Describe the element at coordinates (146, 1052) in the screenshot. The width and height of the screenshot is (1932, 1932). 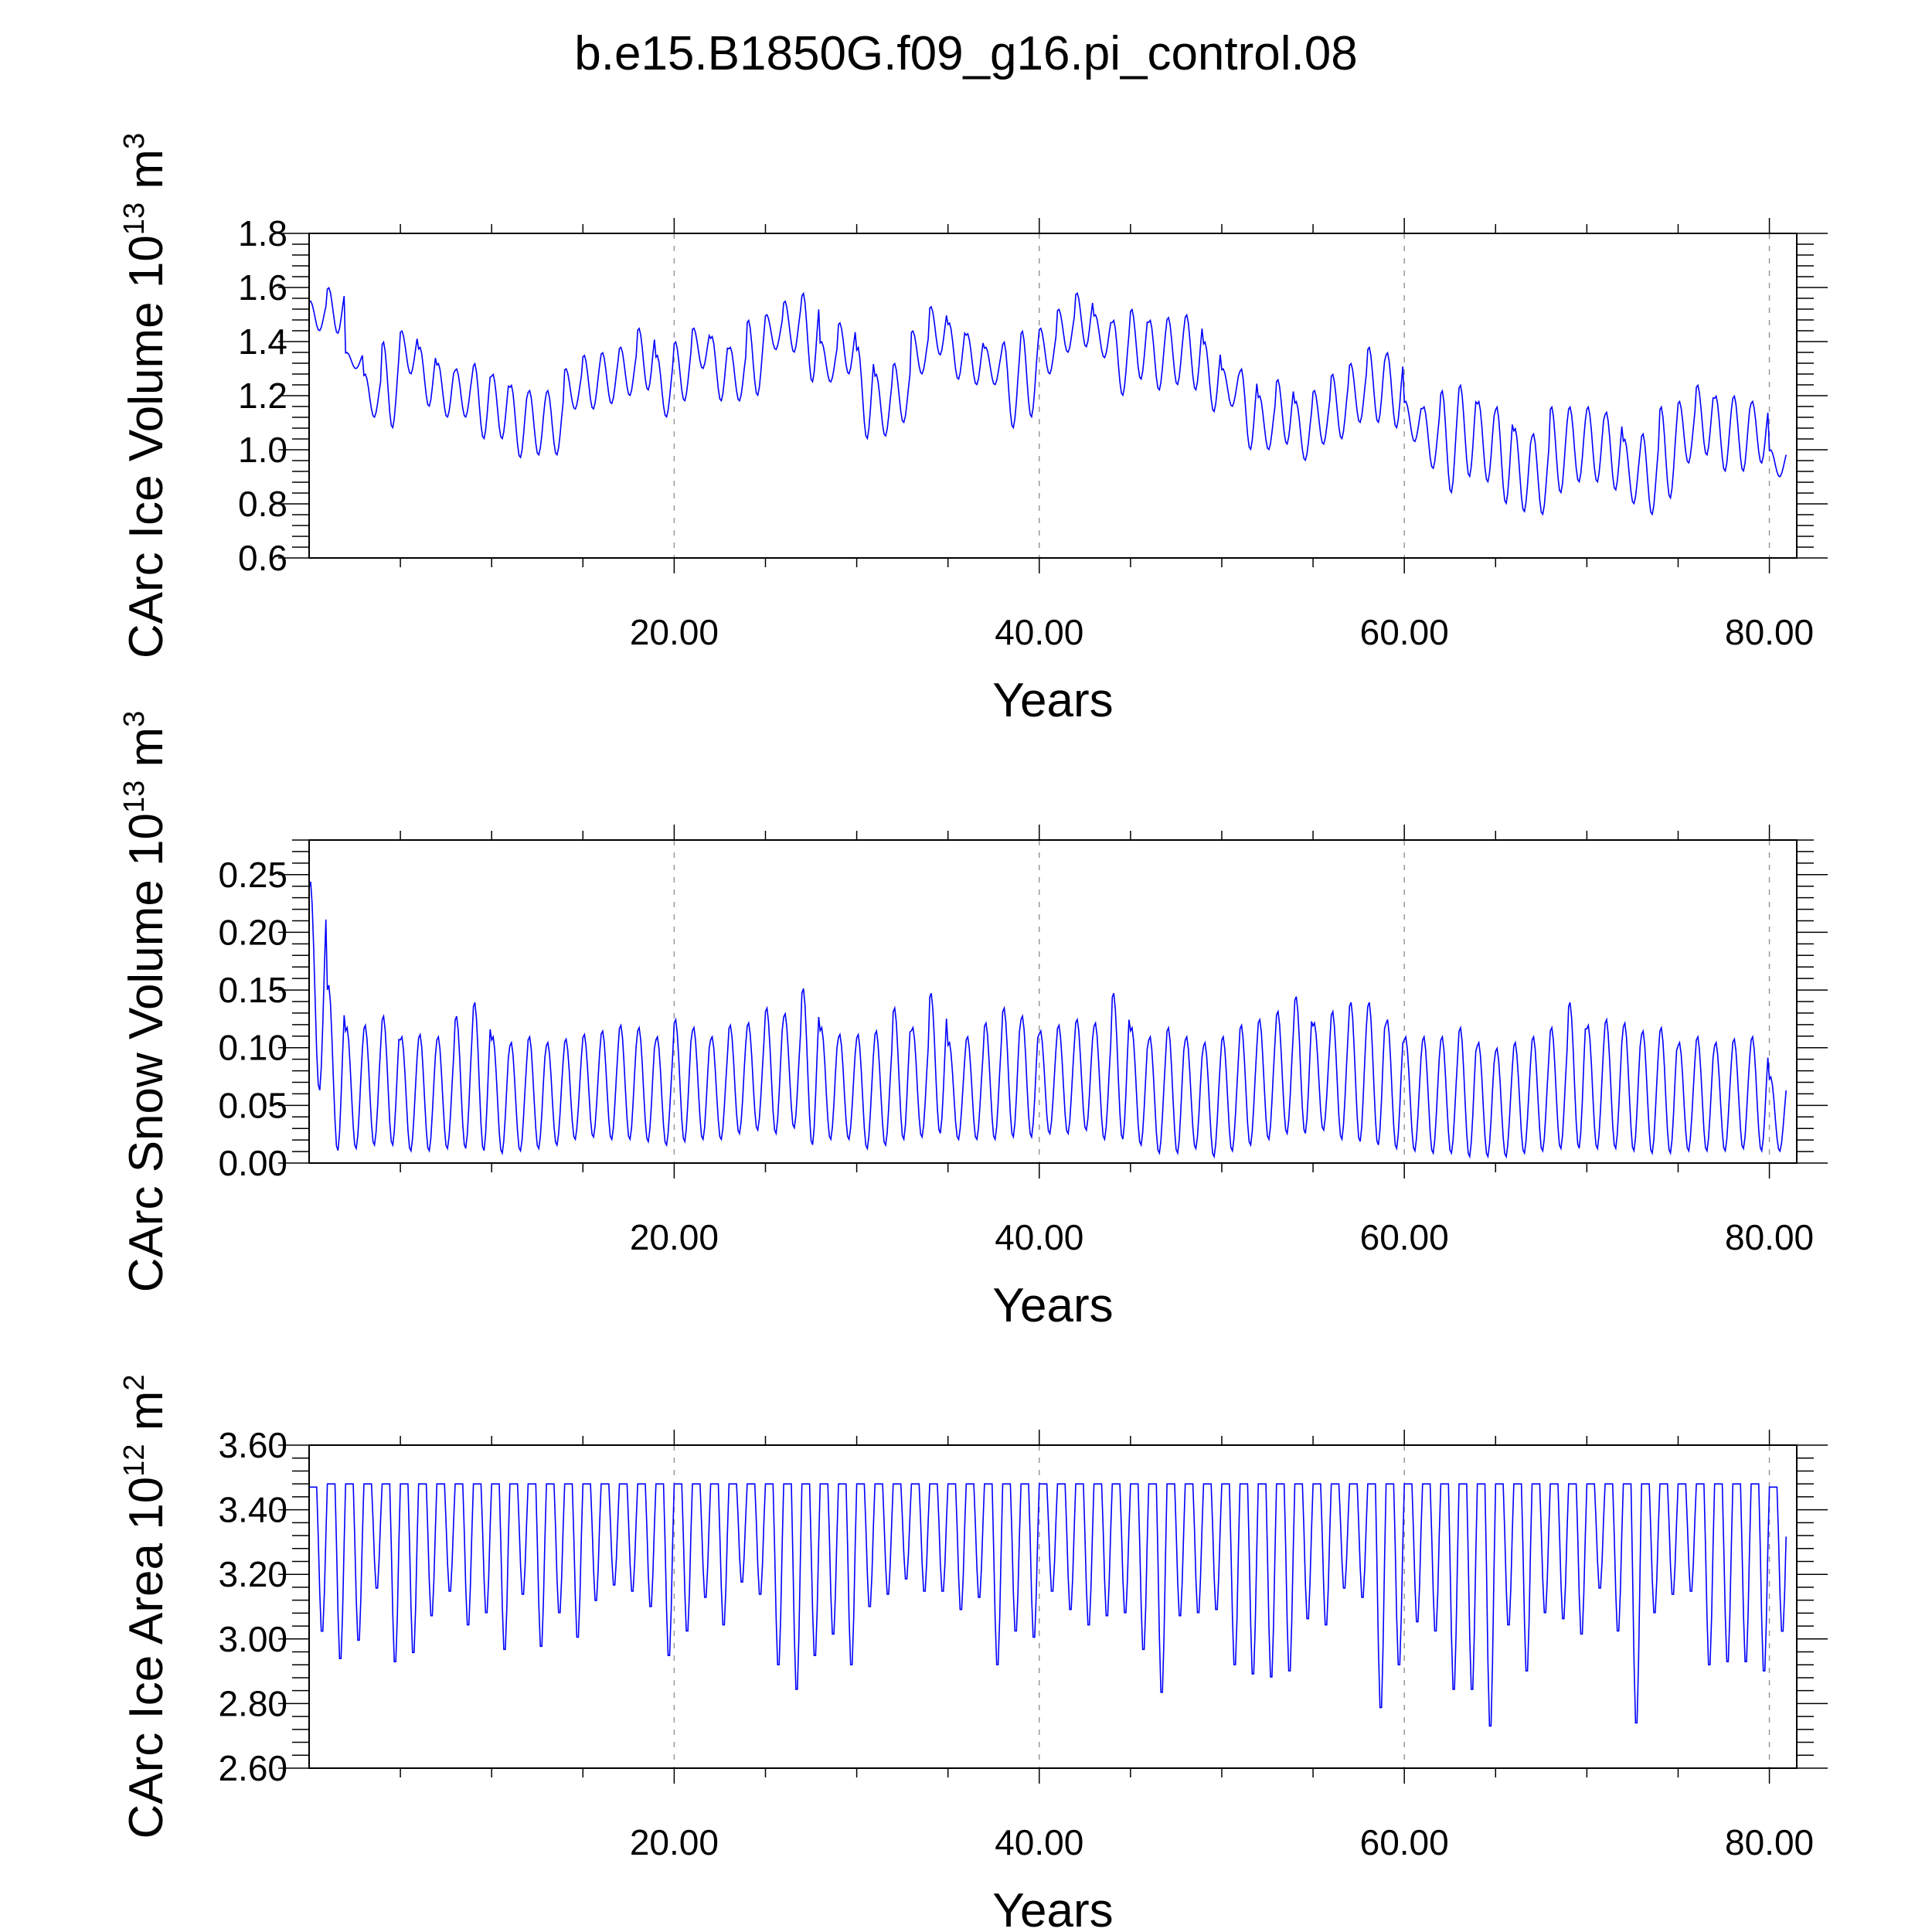
I see `y-axis-label-text: CArc Snow Volume 10` at that location.